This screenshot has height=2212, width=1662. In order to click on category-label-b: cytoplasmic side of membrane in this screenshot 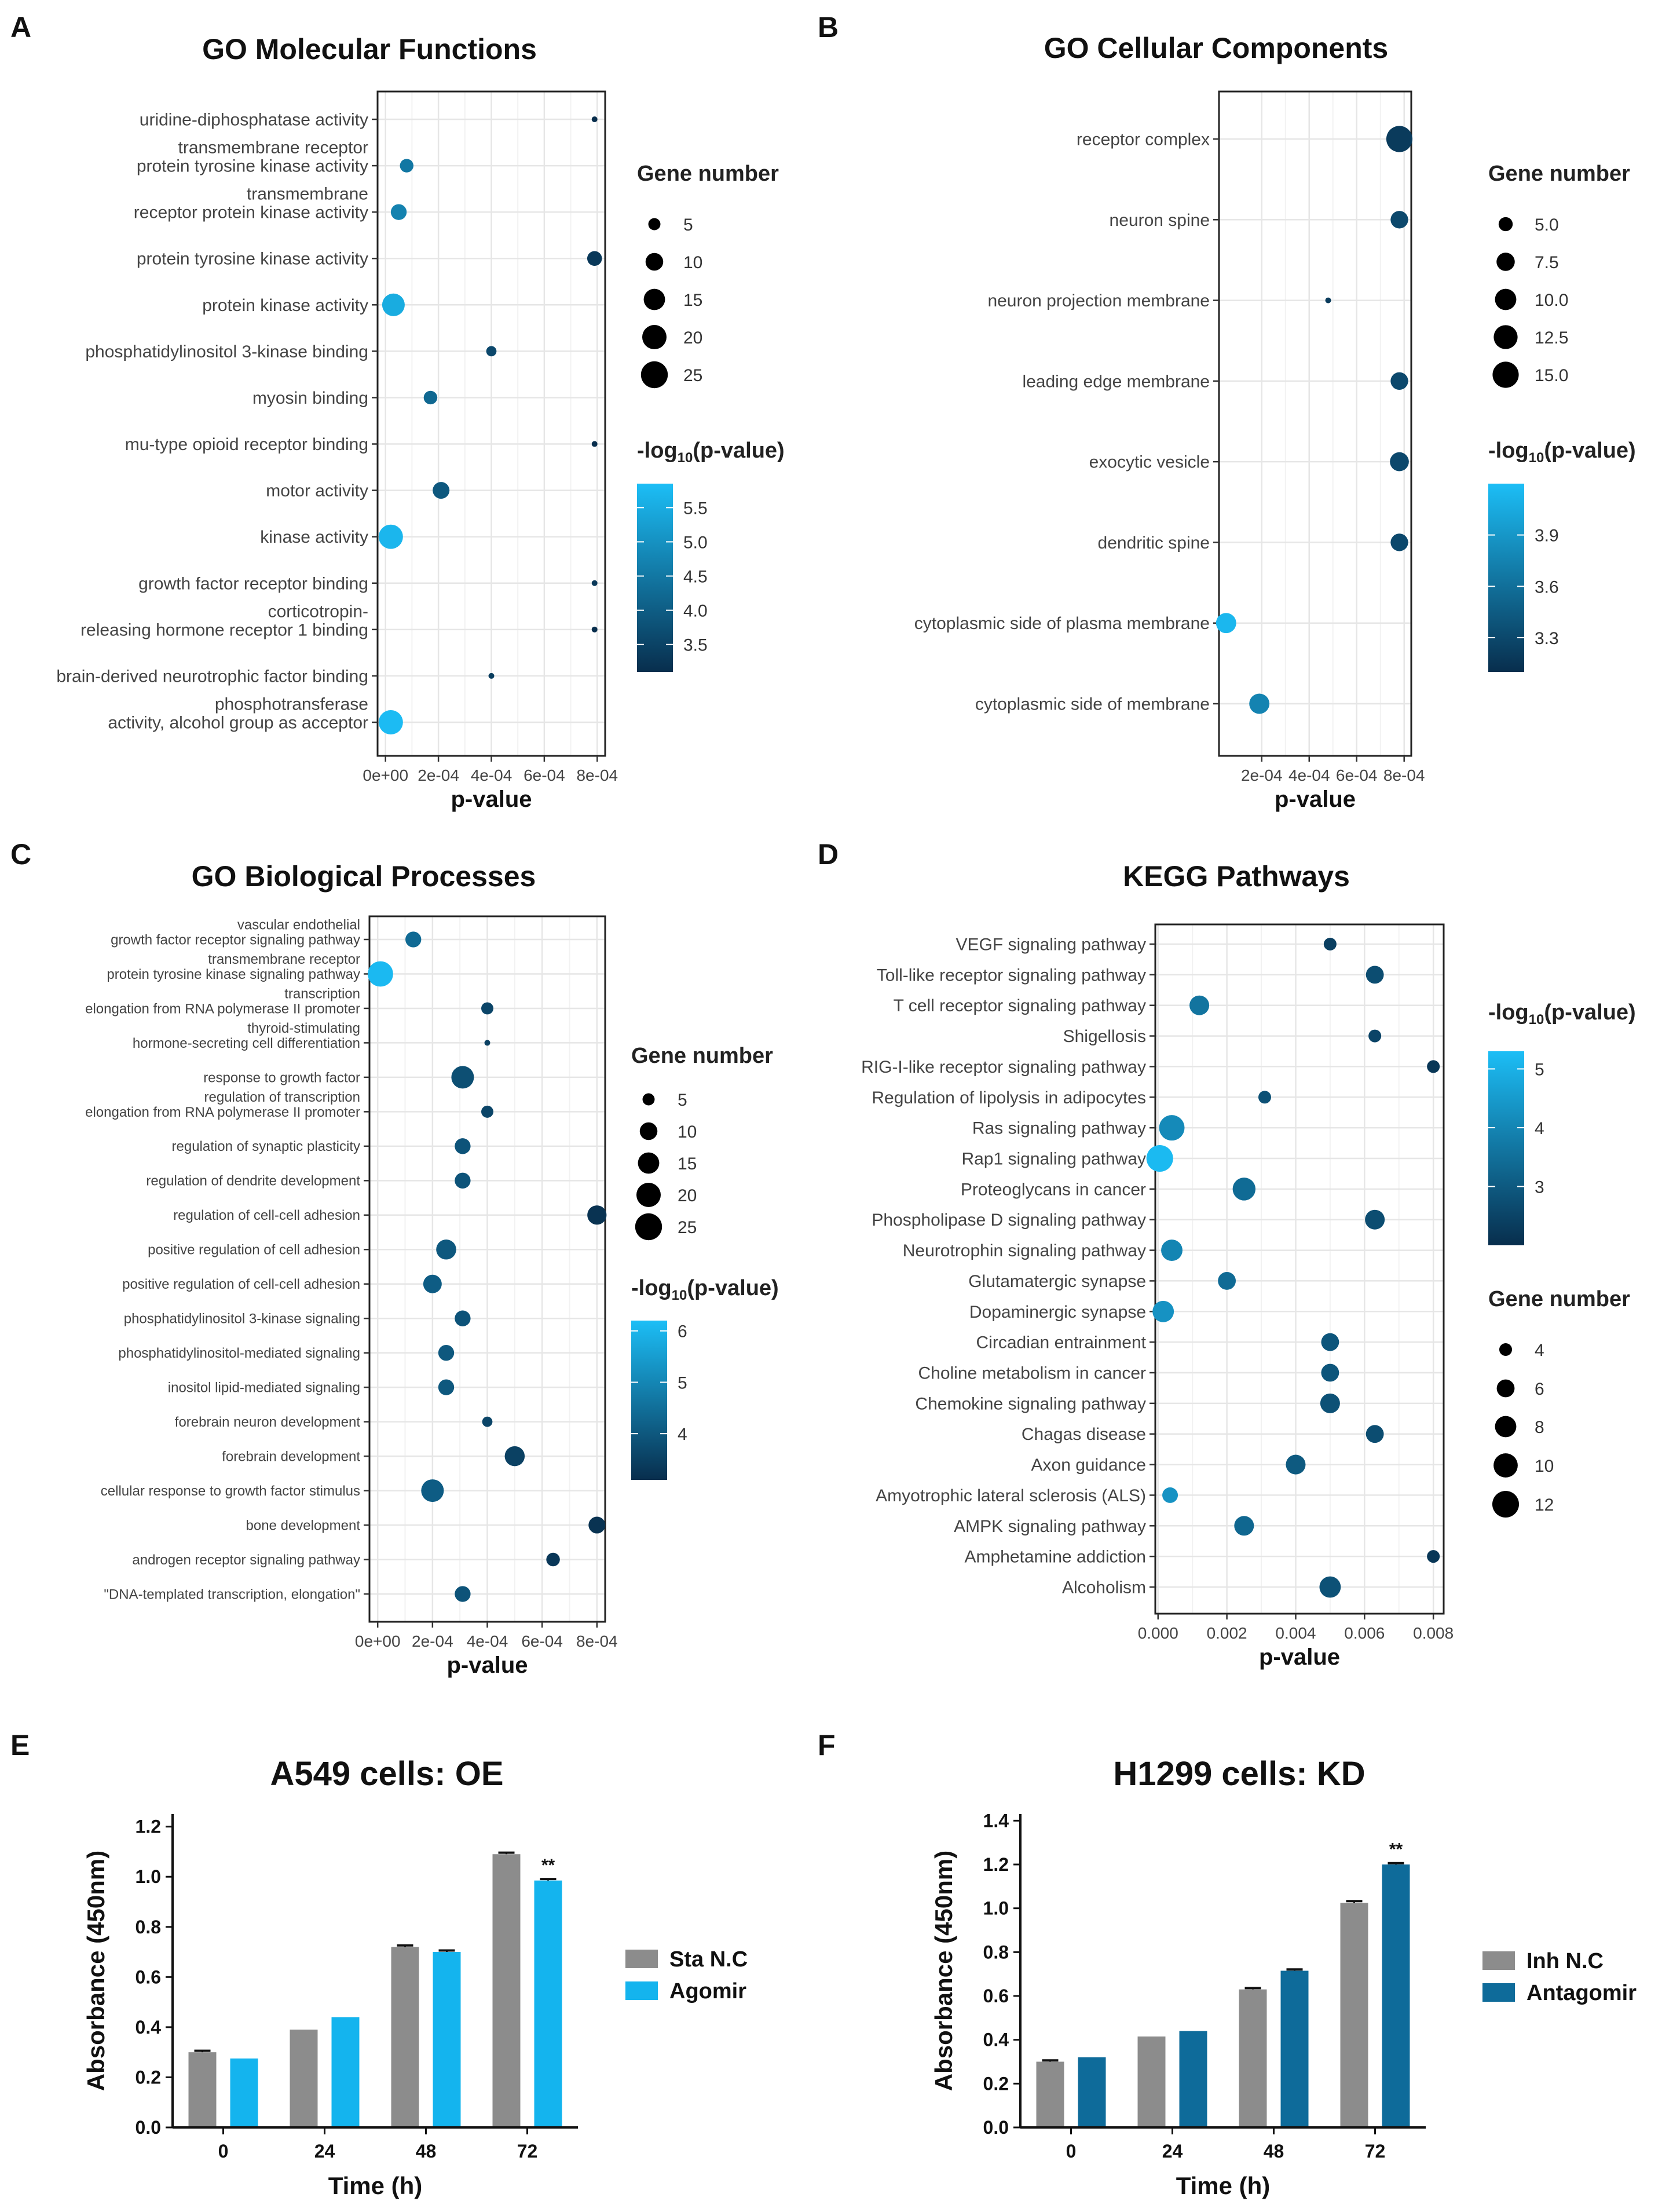, I will do `click(1092, 704)`.